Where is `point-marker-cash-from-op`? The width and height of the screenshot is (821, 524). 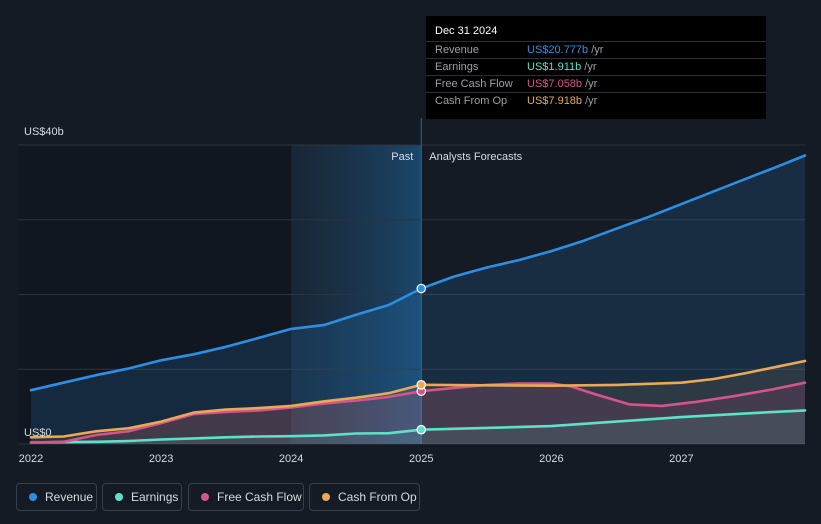 point-marker-cash-from-op is located at coordinates (421, 384).